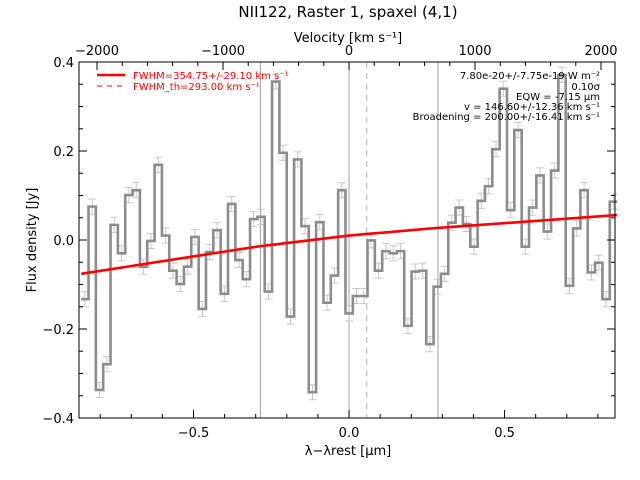 The height and width of the screenshot is (480, 640). I want to click on top-tick-label: 2000, so click(600, 51).